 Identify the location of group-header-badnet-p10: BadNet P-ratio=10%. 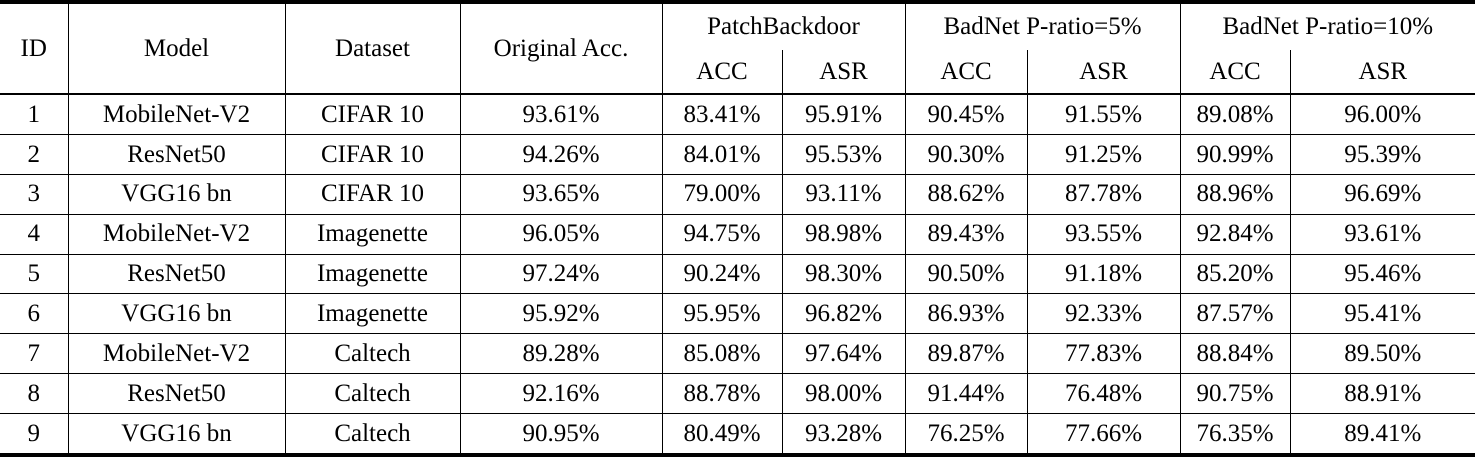
(1327, 26).